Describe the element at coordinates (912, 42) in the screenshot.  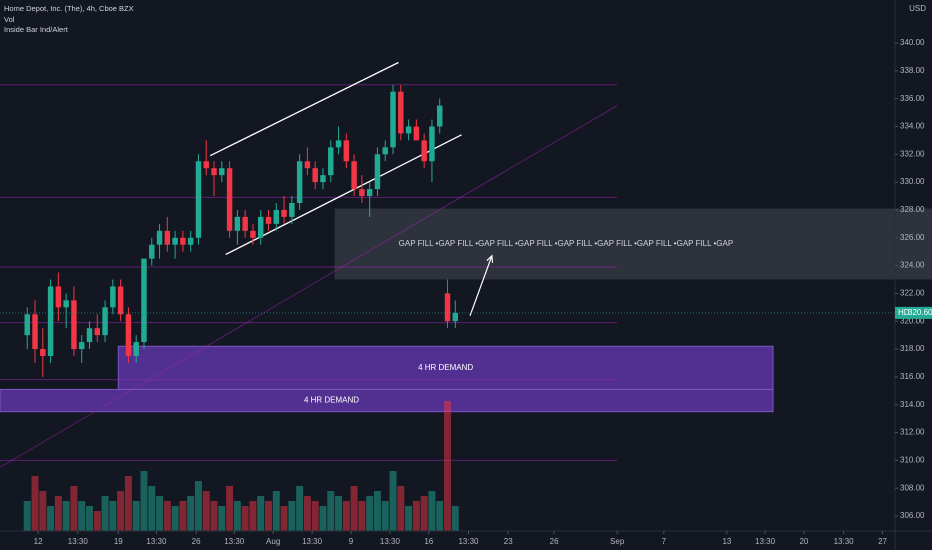
I see `y-tick-label: 340.00` at that location.